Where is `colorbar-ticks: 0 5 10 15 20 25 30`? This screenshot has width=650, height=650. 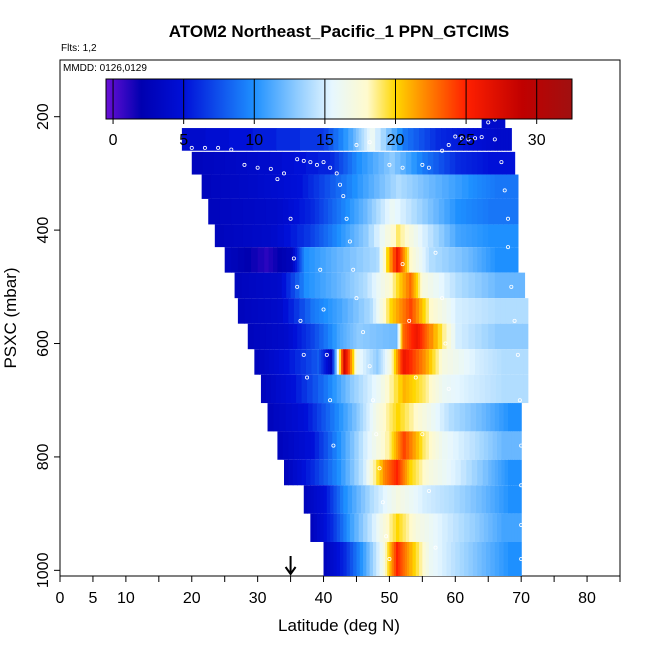 colorbar-ticks: 0 5 10 15 20 25 30 is located at coordinates (327, 134).